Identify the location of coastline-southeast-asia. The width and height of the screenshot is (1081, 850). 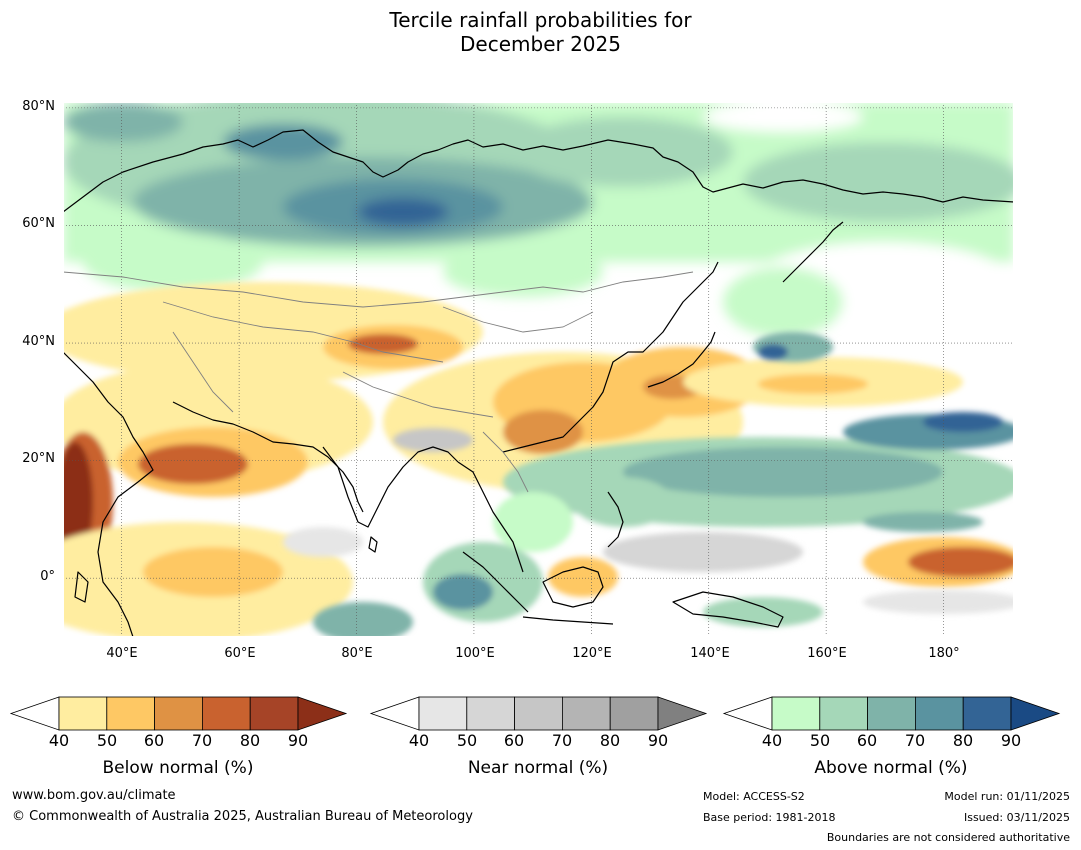
(490, 517).